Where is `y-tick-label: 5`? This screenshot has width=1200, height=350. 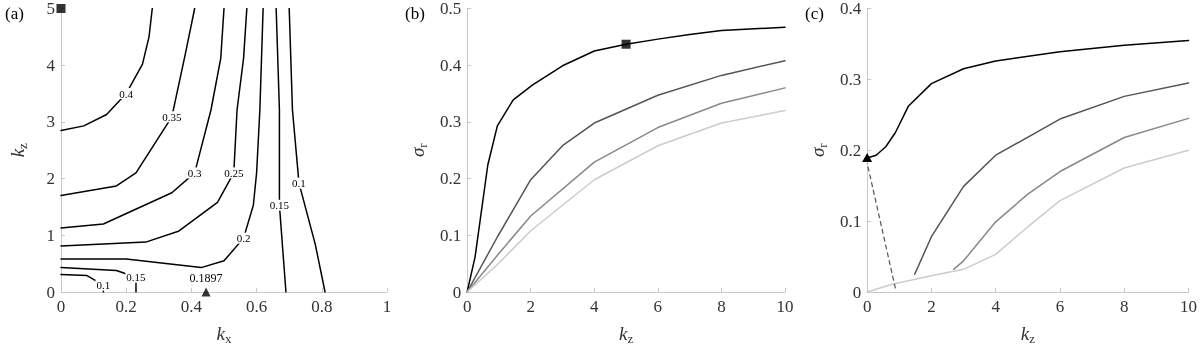 y-tick-label: 5 is located at coordinates (50, 9).